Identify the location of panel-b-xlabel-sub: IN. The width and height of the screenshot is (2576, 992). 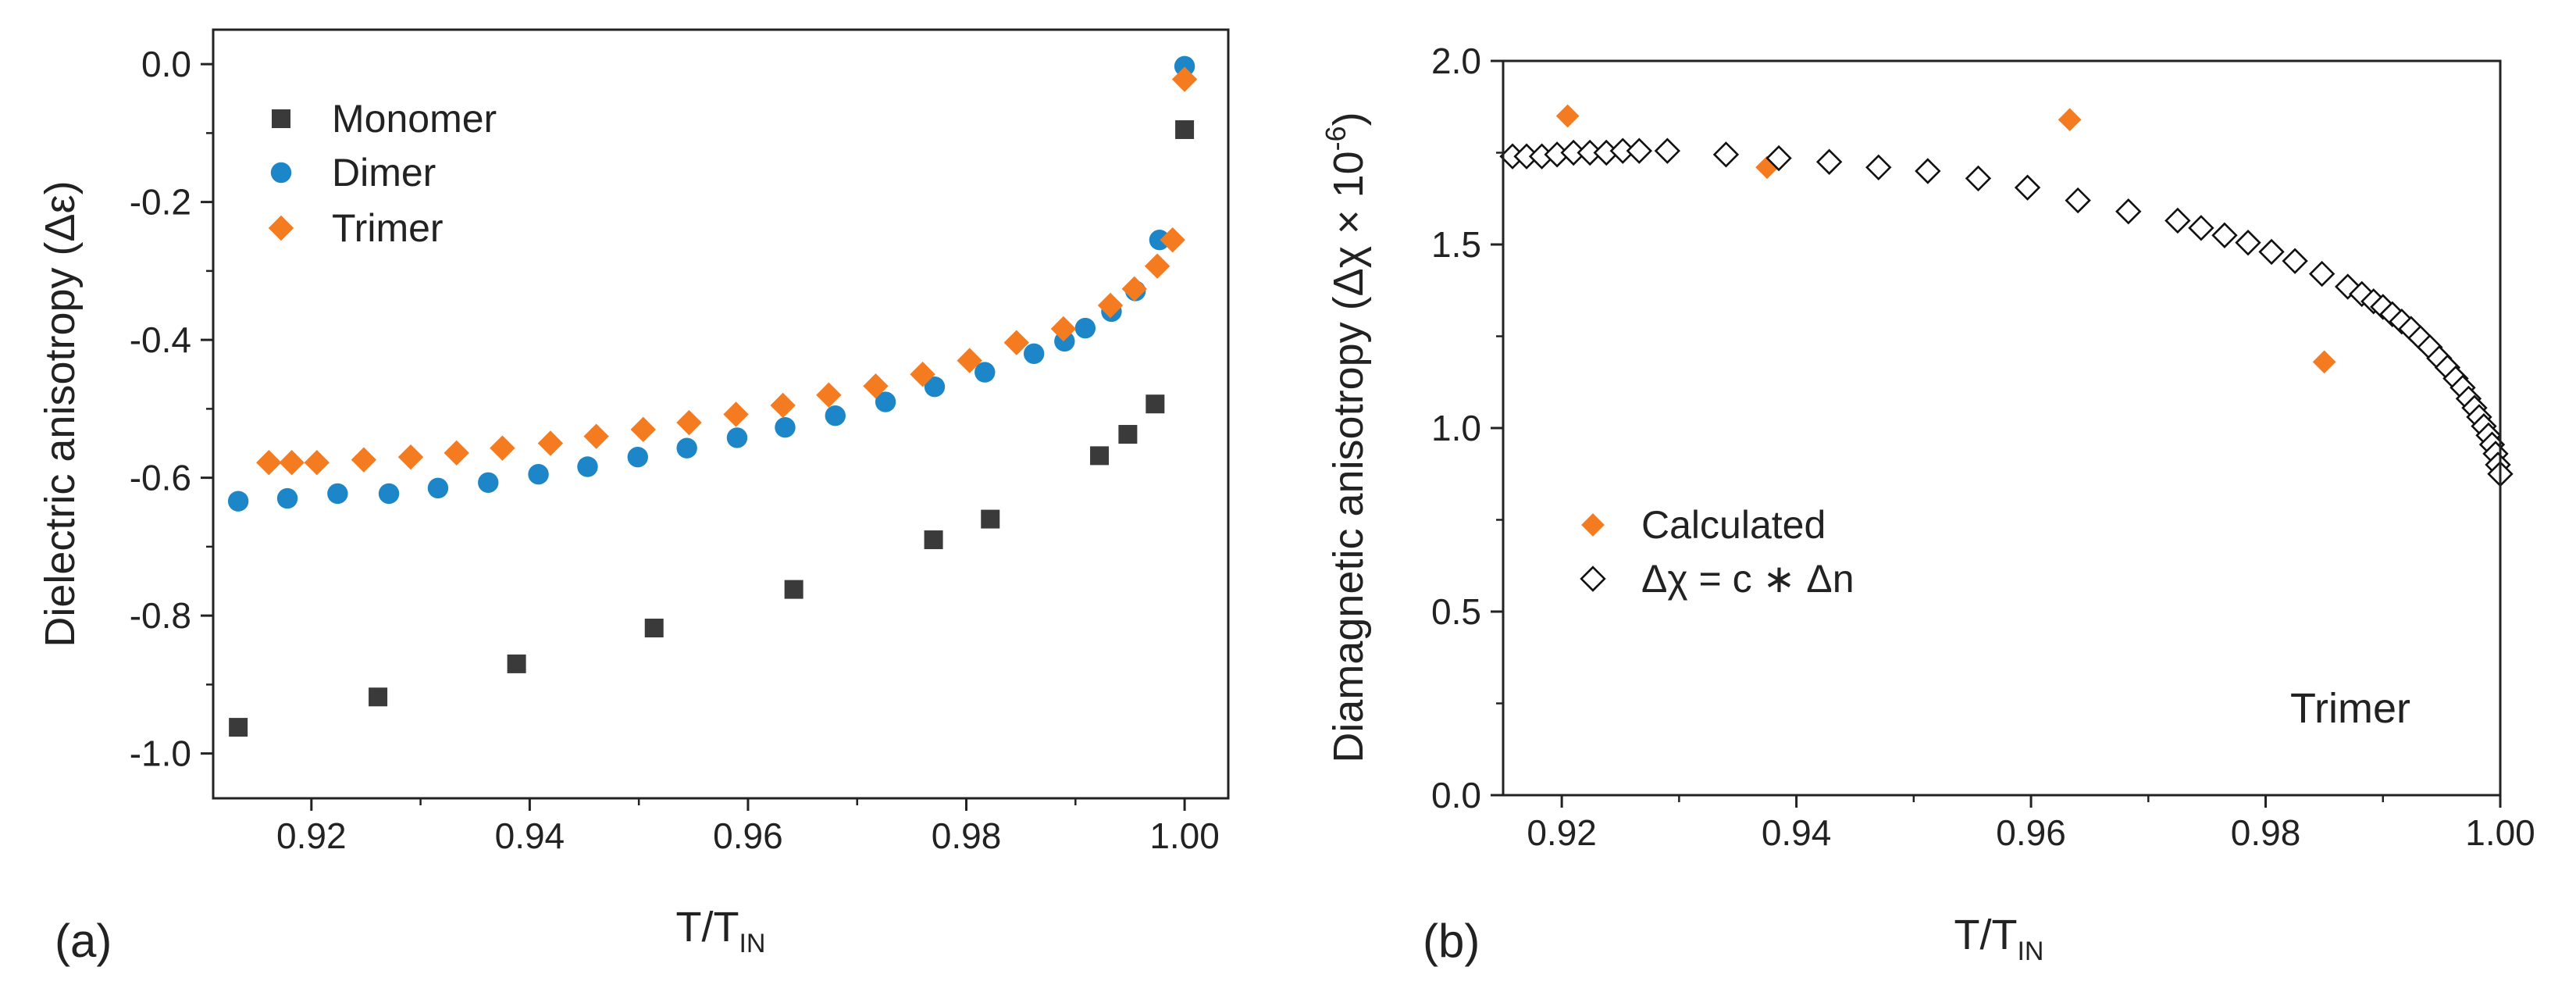
(2030, 951).